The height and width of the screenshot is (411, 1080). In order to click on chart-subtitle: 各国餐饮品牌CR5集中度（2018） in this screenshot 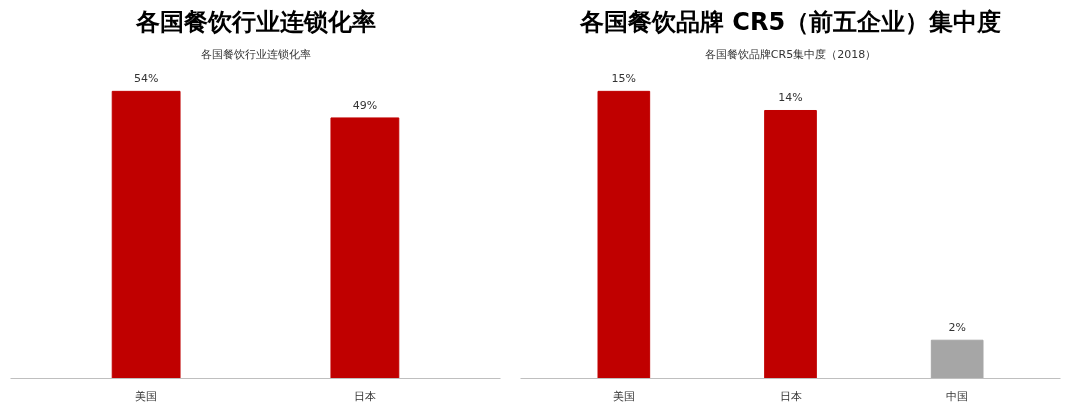, I will do `click(790, 54)`.